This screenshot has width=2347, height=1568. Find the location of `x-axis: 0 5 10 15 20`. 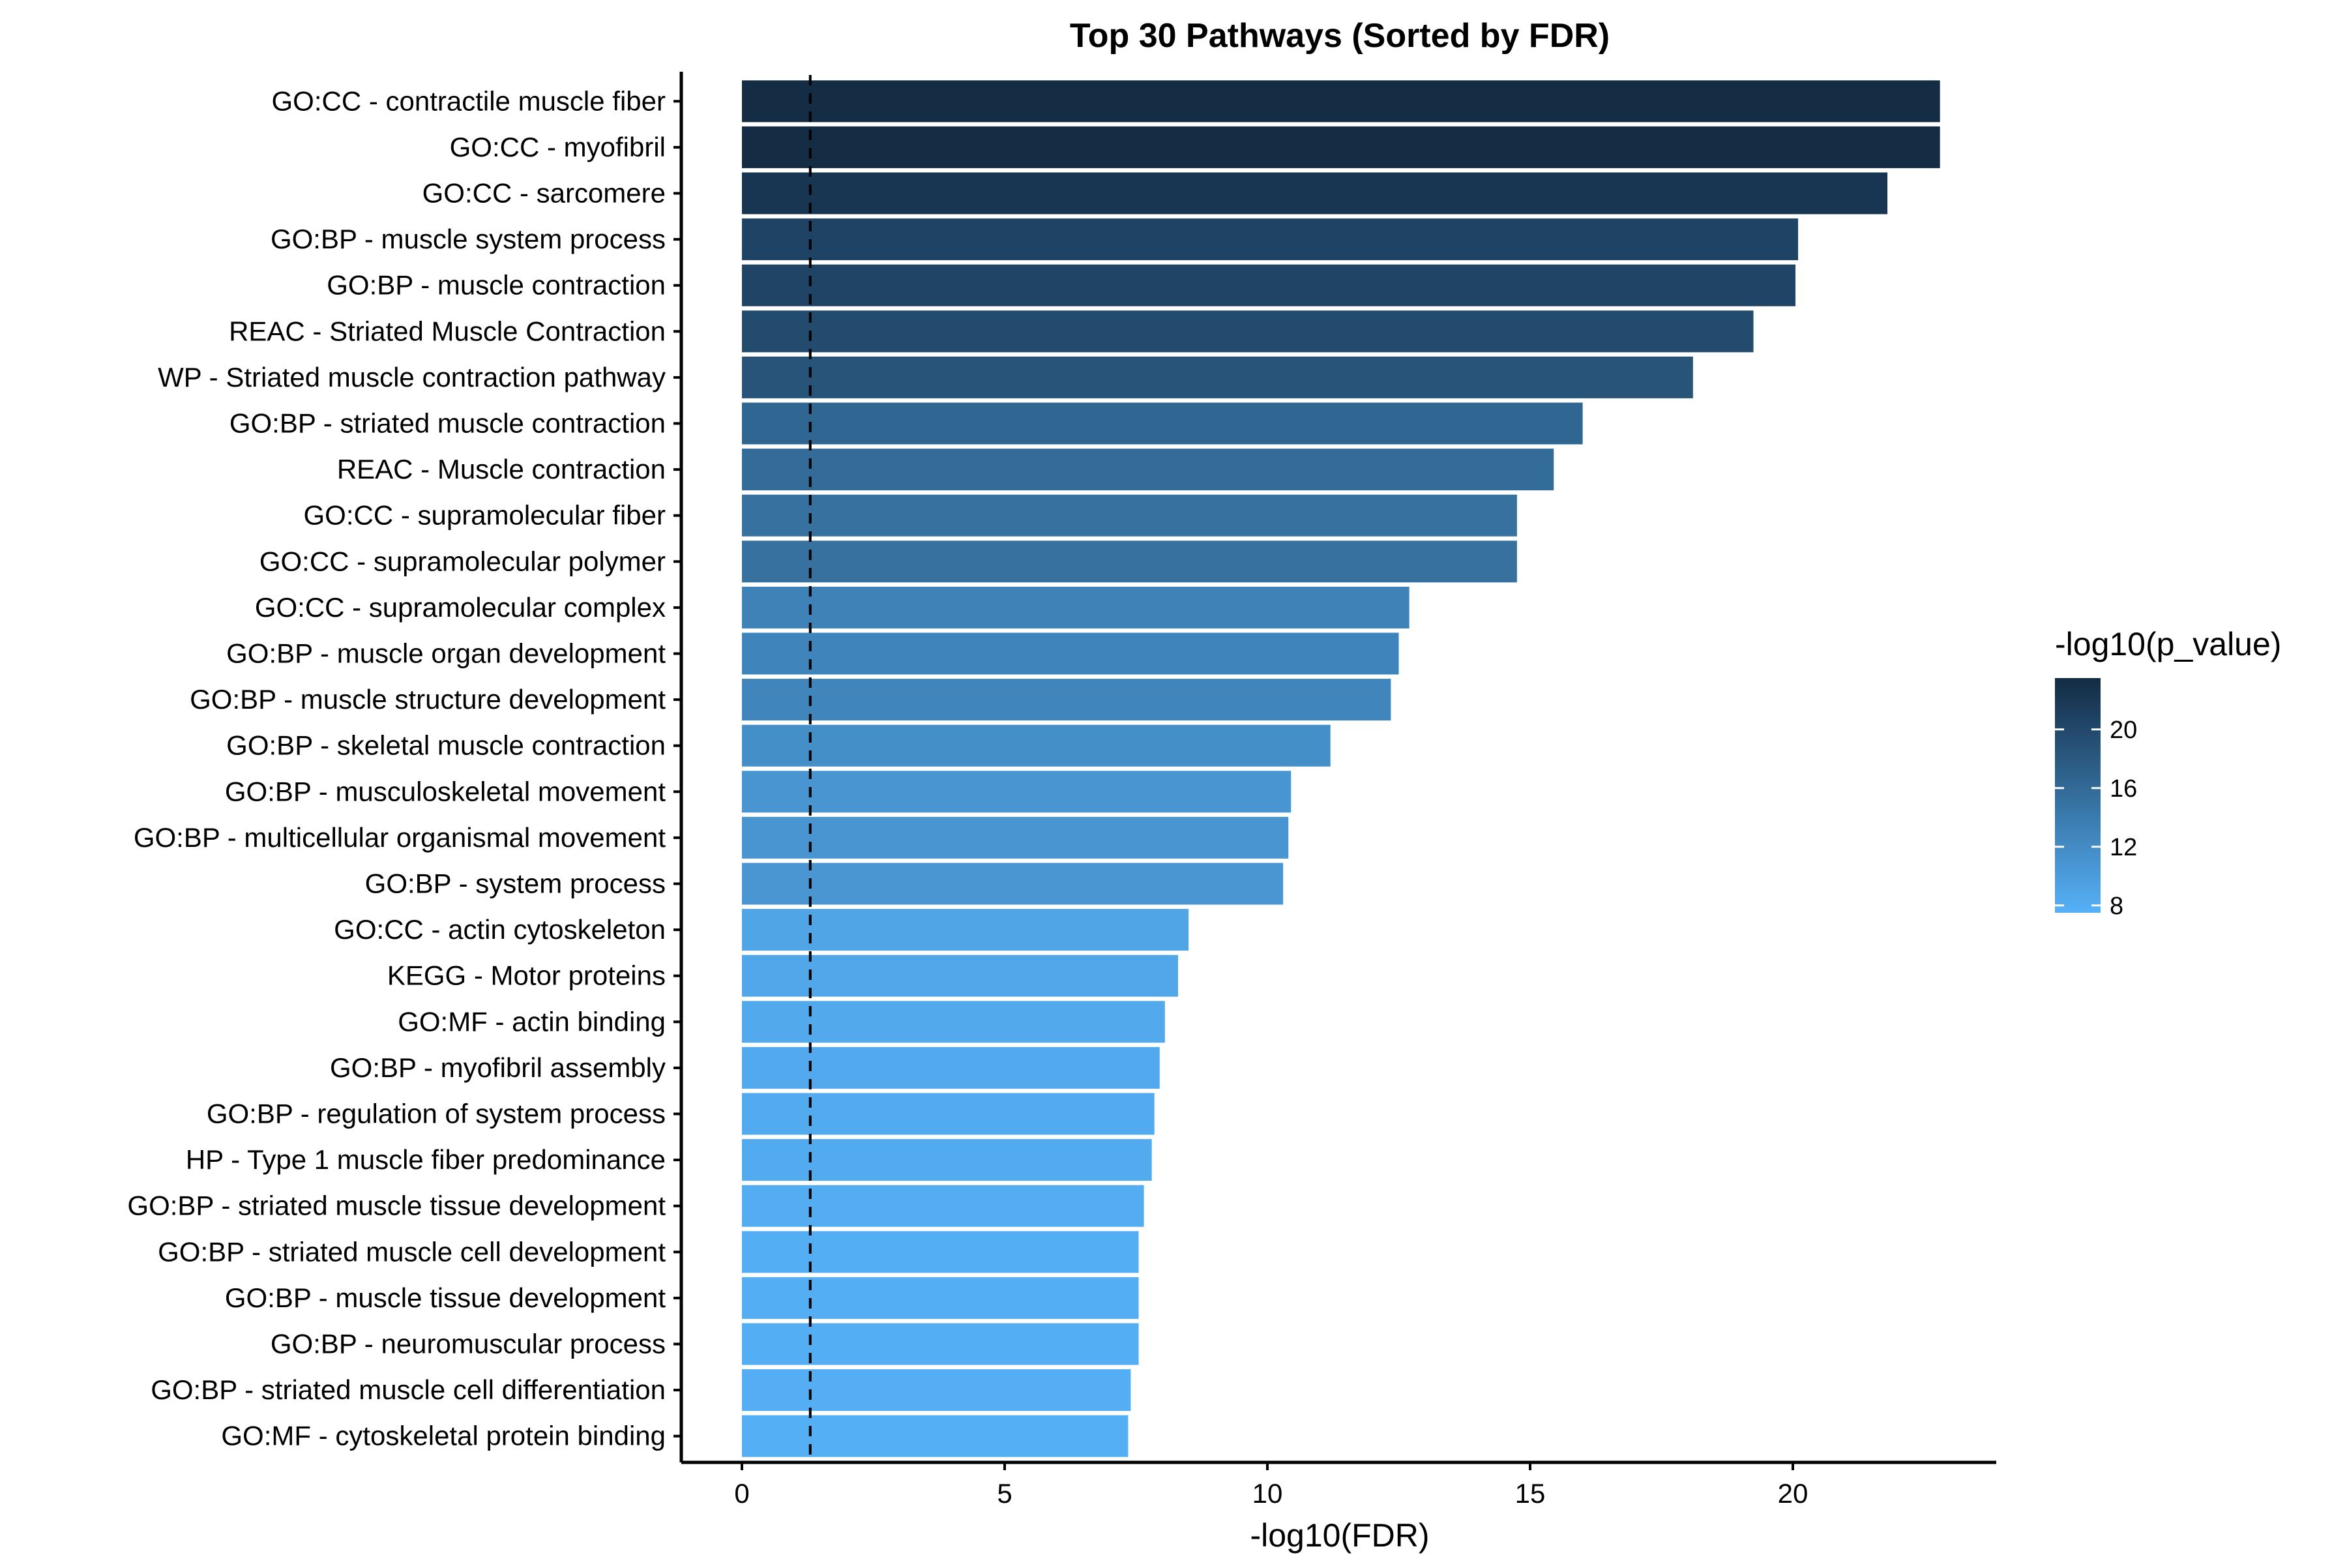

x-axis: 0 5 10 15 20 is located at coordinates (1338, 1485).